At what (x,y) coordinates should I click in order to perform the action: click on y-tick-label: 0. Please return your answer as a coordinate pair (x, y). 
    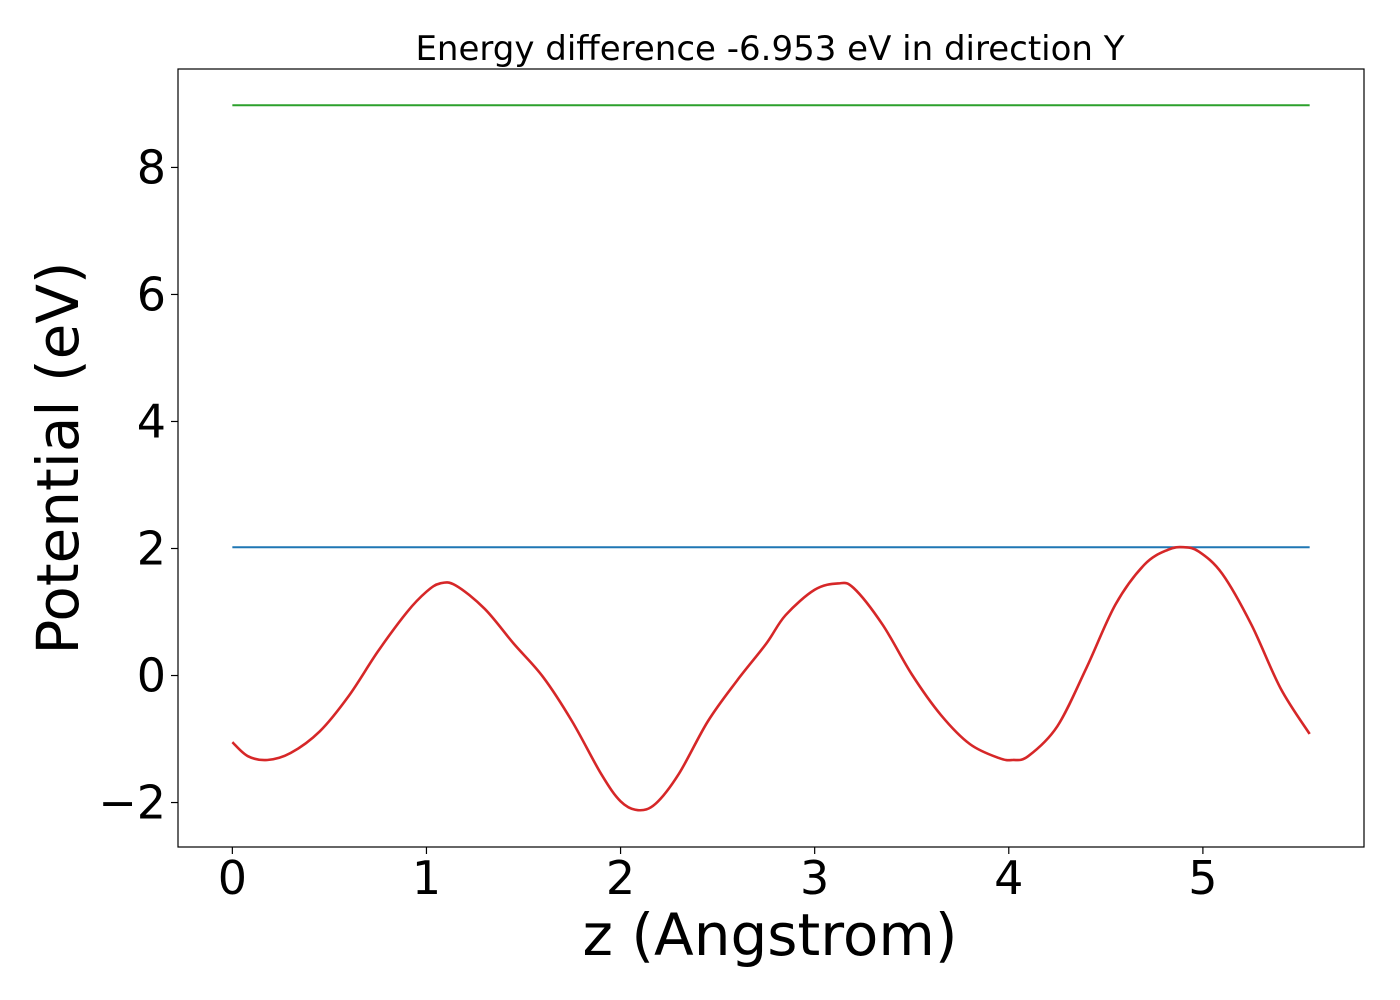
    Looking at the image, I should click on (151, 676).